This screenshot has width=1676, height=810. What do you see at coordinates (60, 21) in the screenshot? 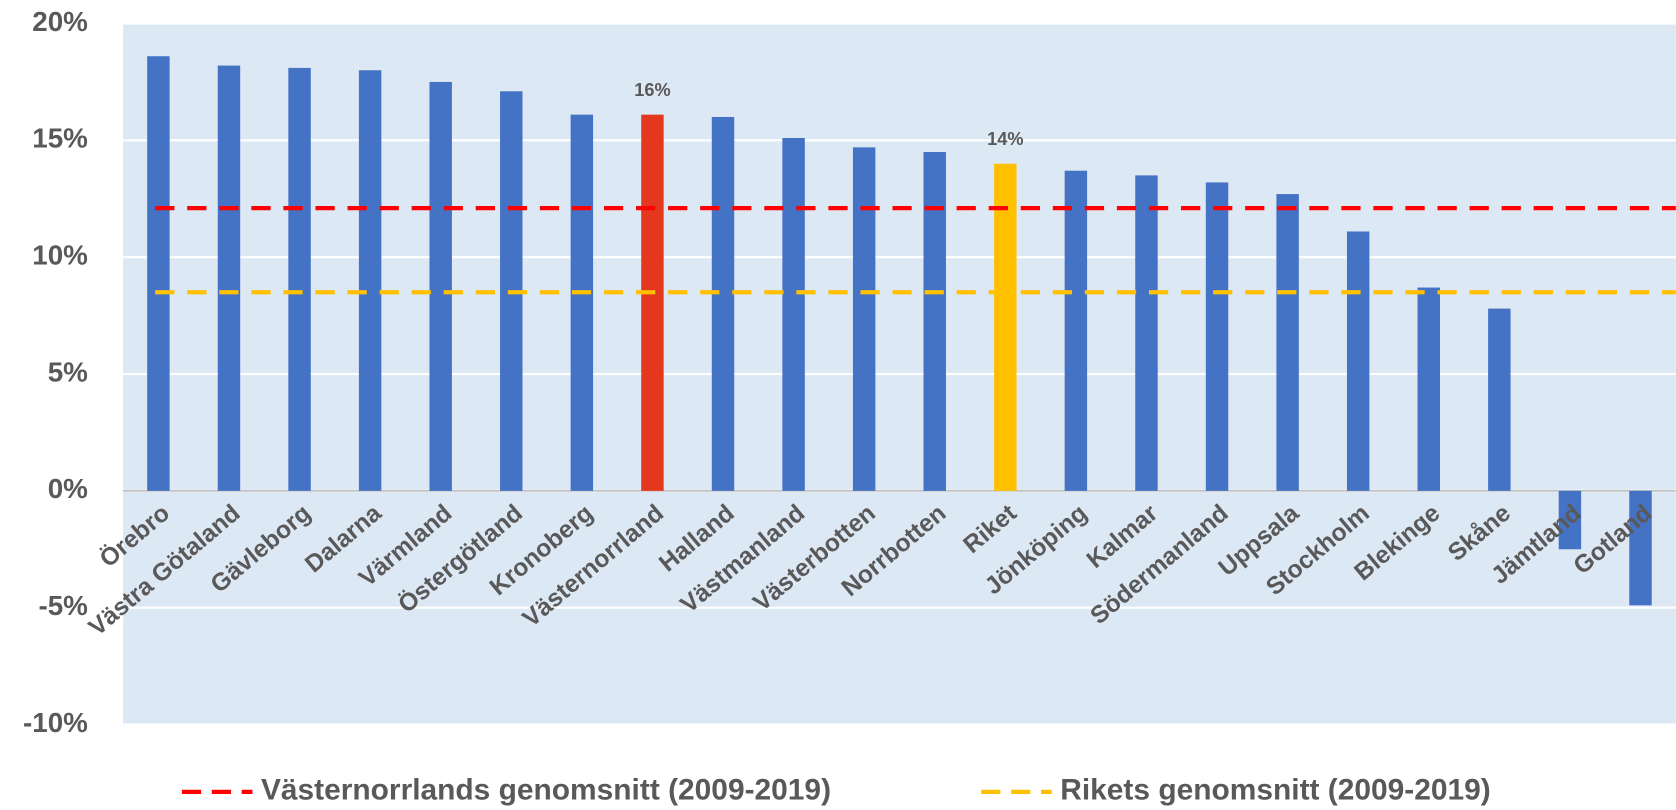
I see `y-tick-label: 20%` at bounding box center [60, 21].